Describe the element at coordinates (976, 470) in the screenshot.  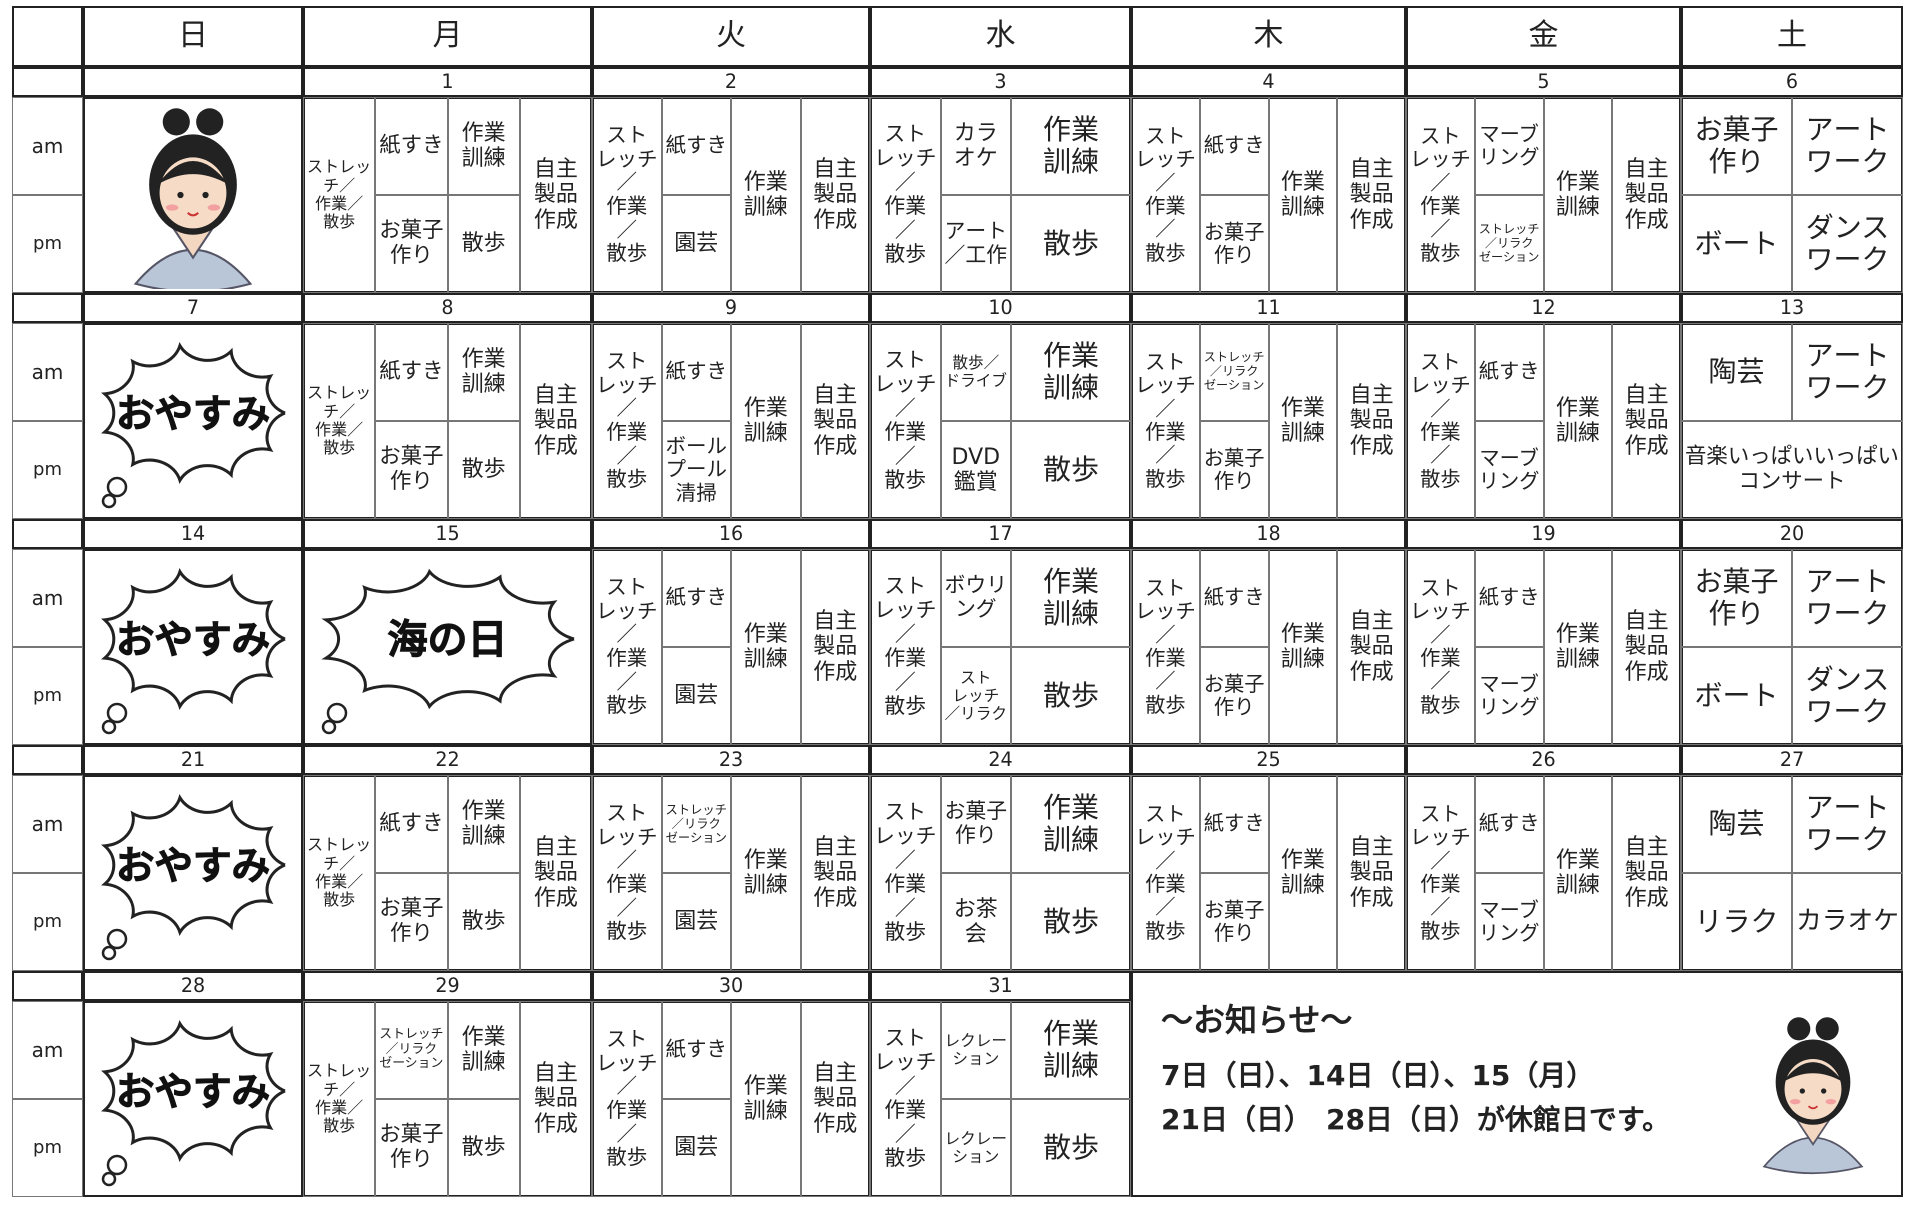
I see `activity-pm: DVD 鑑賞` at that location.